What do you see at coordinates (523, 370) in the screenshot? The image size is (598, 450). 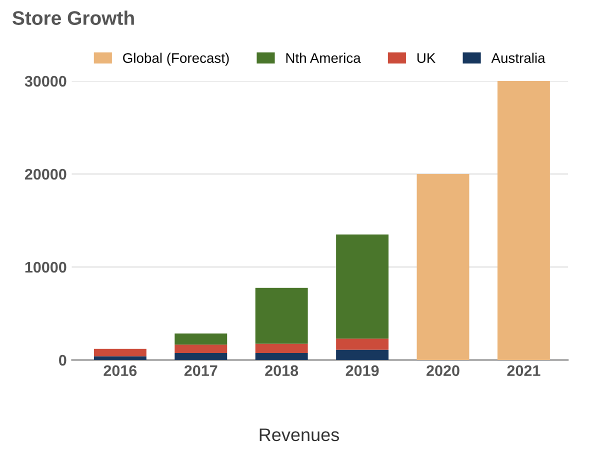 I see `x-tick-label: 2021` at bounding box center [523, 370].